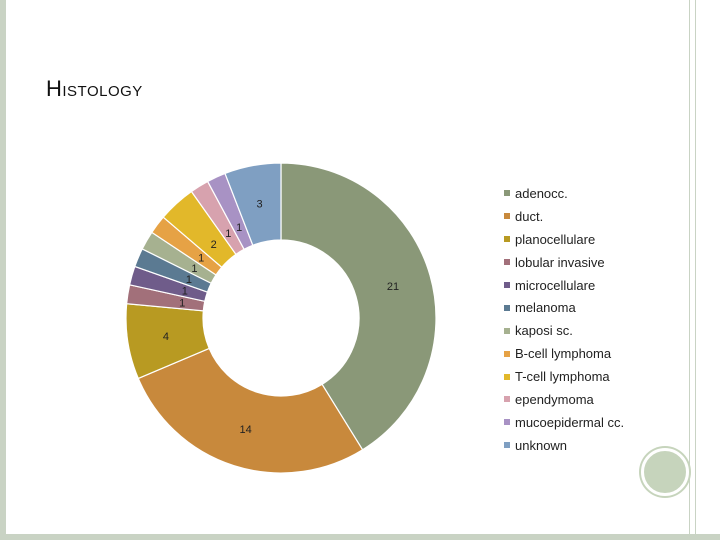 The height and width of the screenshot is (540, 720). What do you see at coordinates (246, 430) in the screenshot?
I see `data-label-duct: 14` at bounding box center [246, 430].